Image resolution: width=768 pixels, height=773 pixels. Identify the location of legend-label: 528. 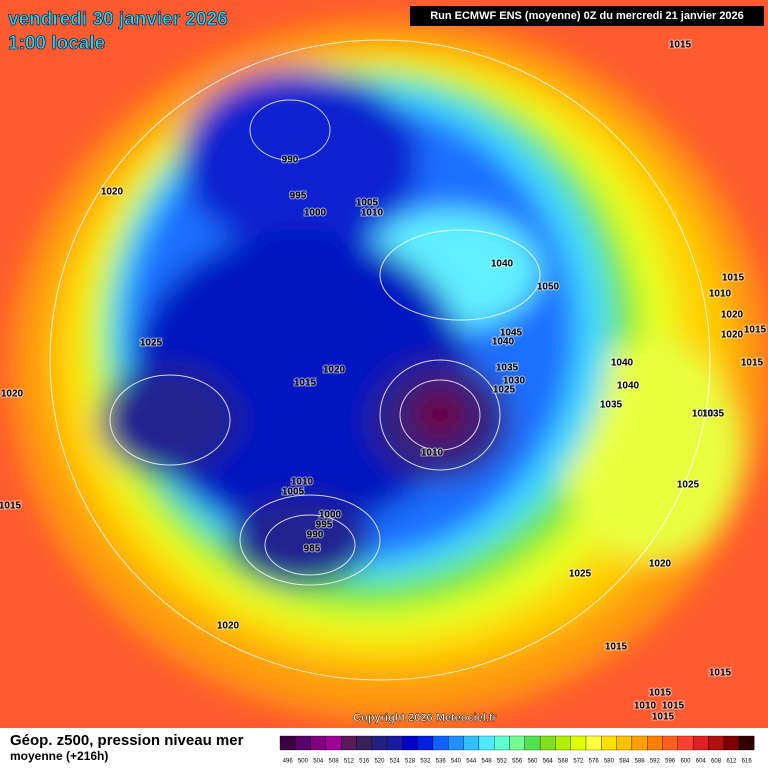
(410, 762).